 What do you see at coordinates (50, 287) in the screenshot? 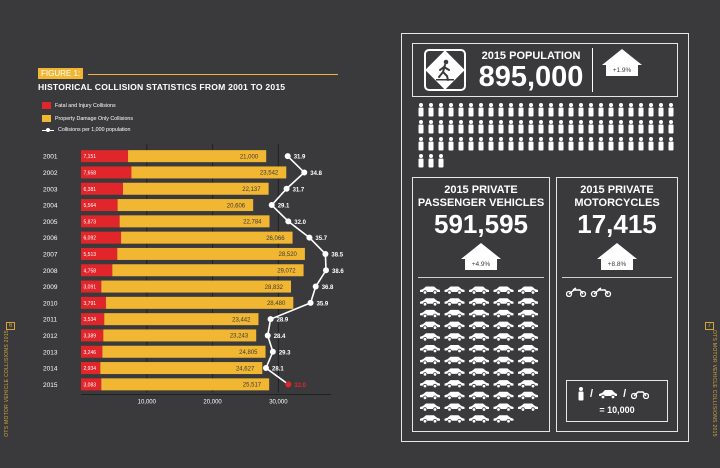
I see `year-label-2009: 2009` at bounding box center [50, 287].